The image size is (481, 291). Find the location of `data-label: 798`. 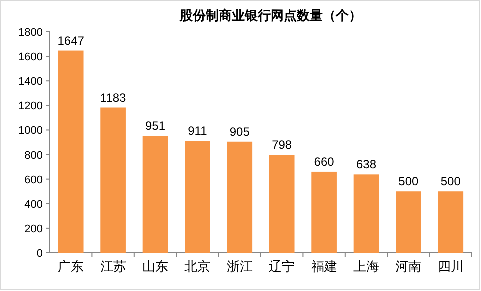

data-label: 798 is located at coordinates (282, 145).